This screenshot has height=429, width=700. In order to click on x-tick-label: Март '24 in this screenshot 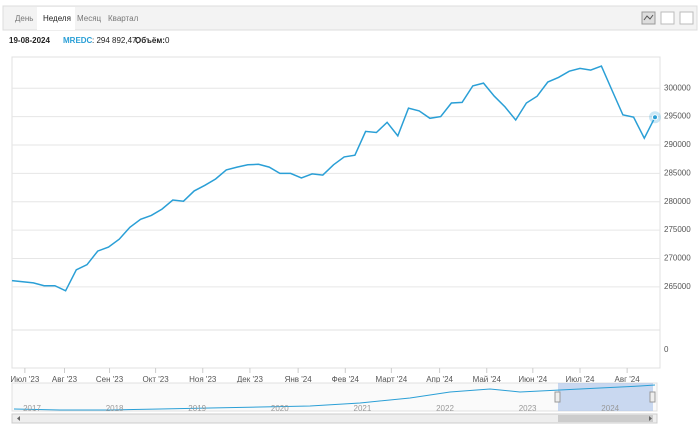, I will do `click(391, 379)`.